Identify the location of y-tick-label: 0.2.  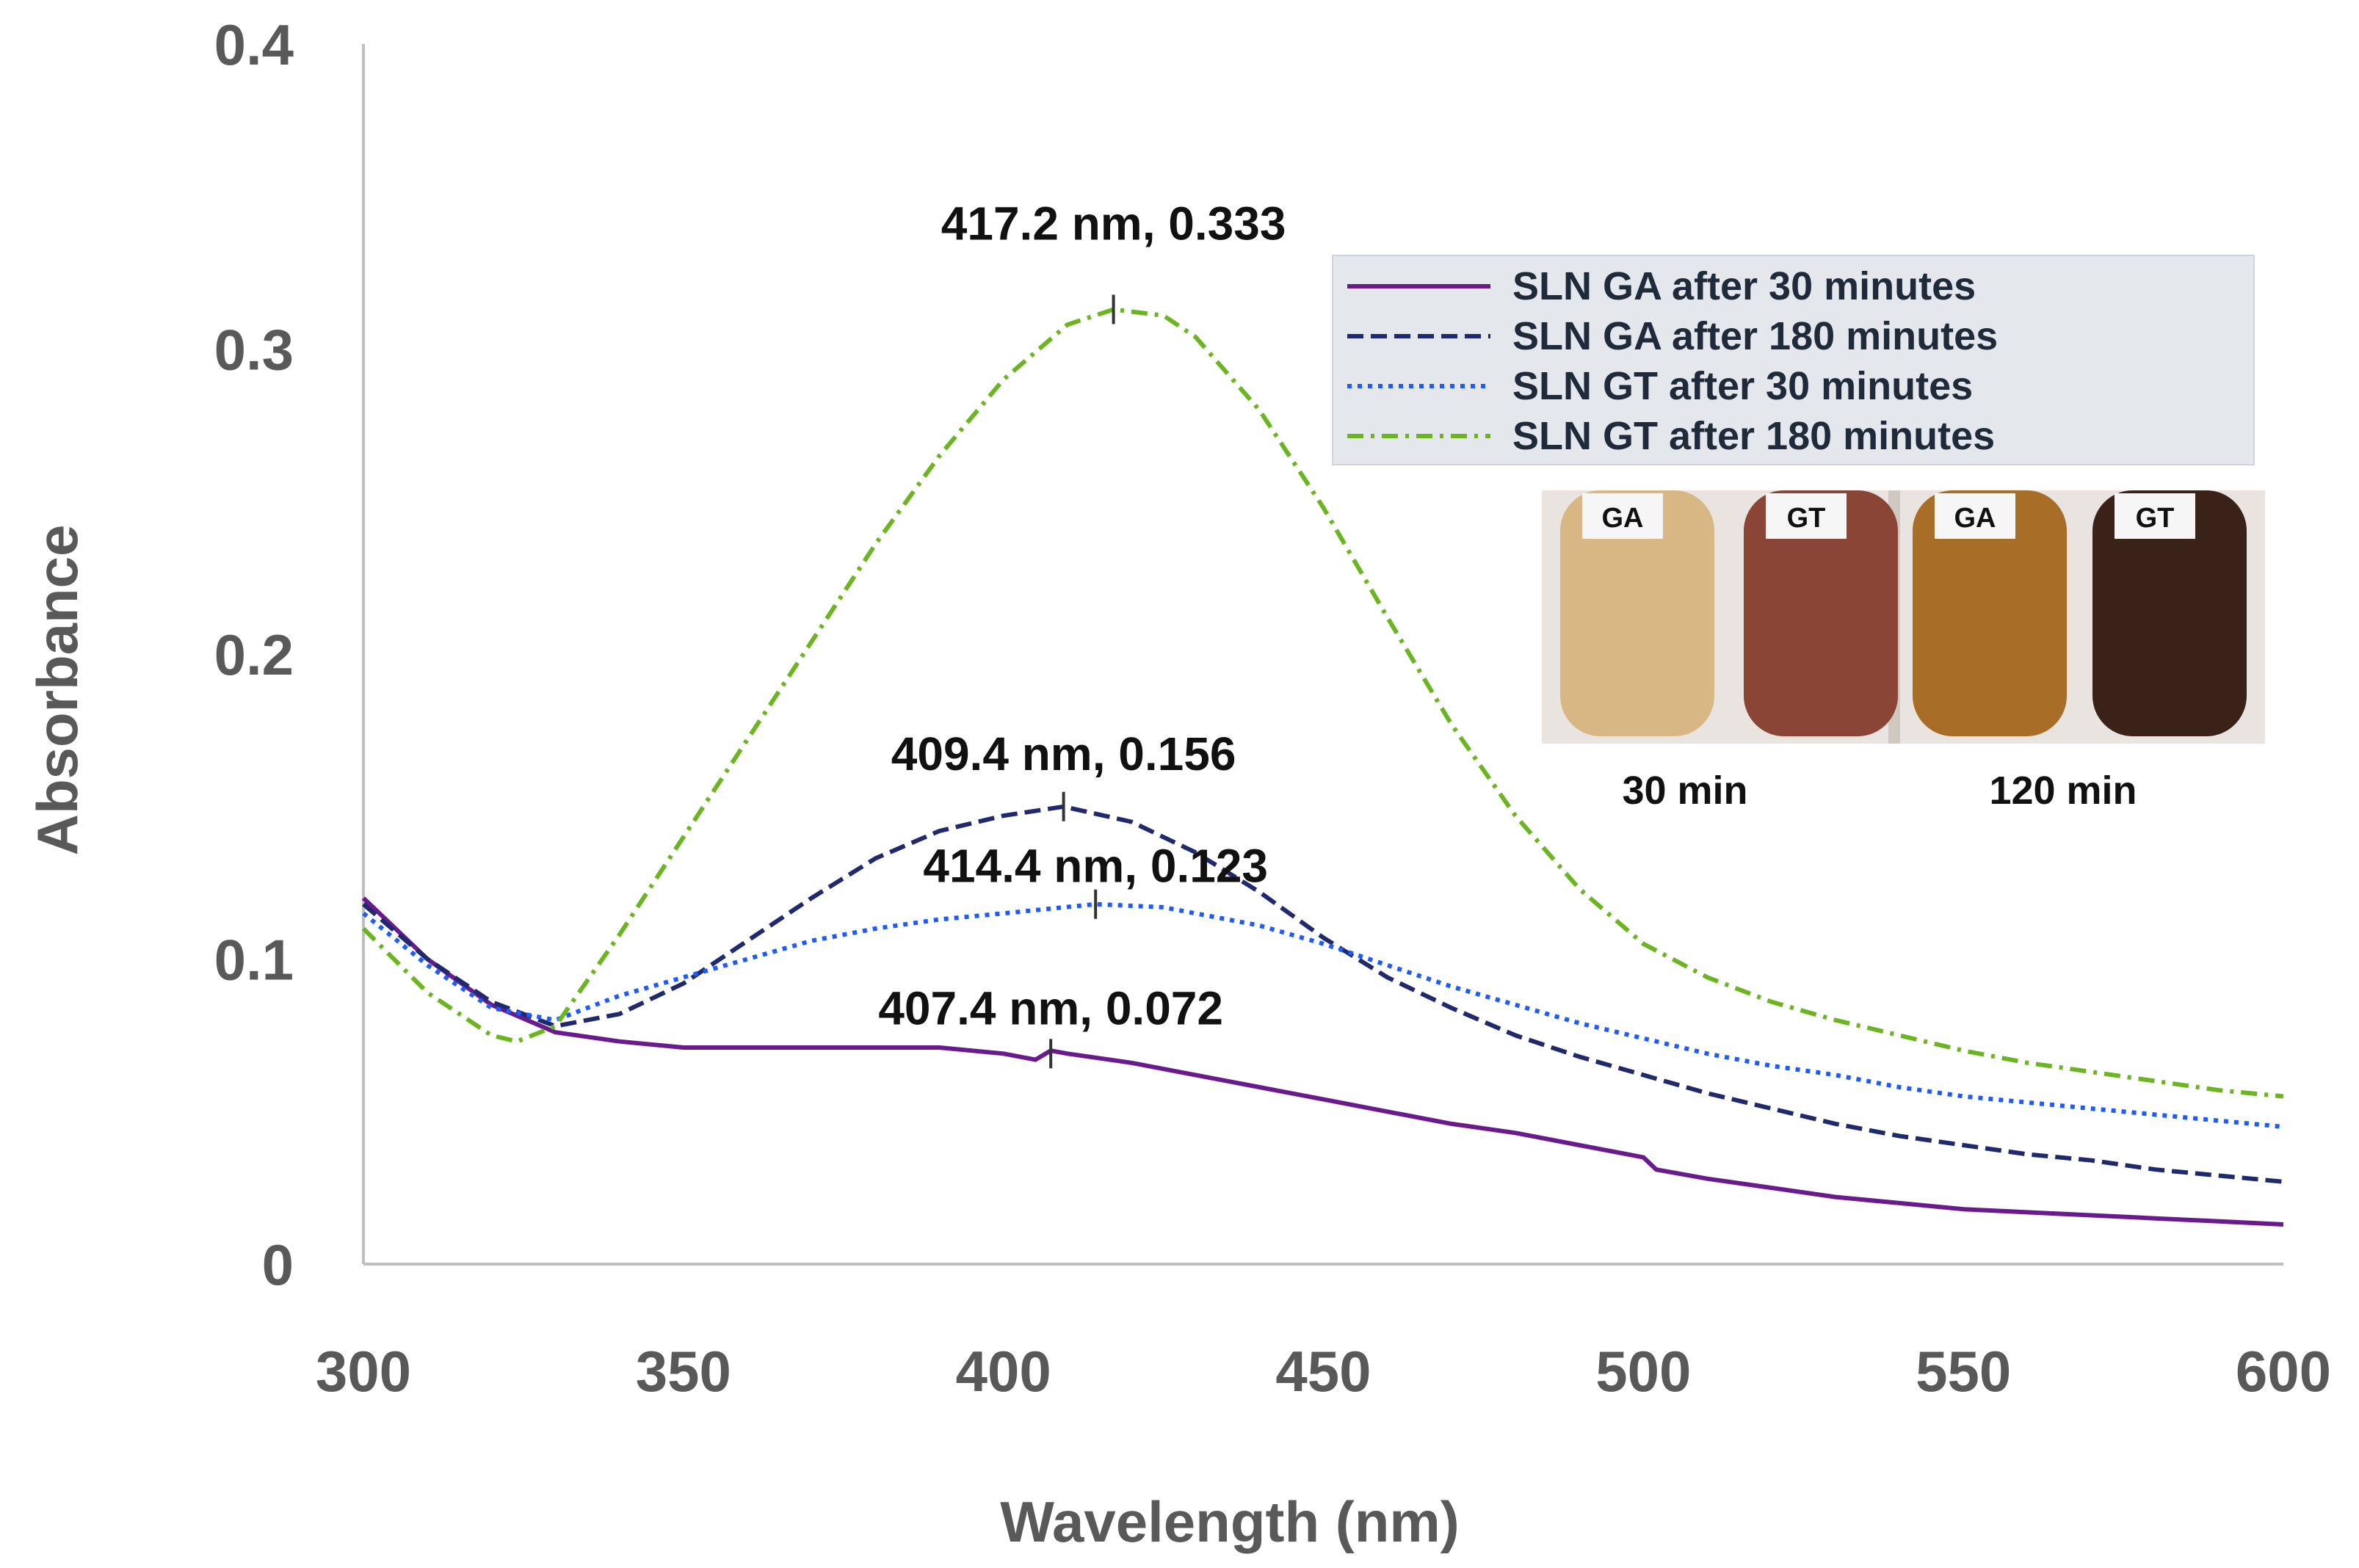
(254, 655).